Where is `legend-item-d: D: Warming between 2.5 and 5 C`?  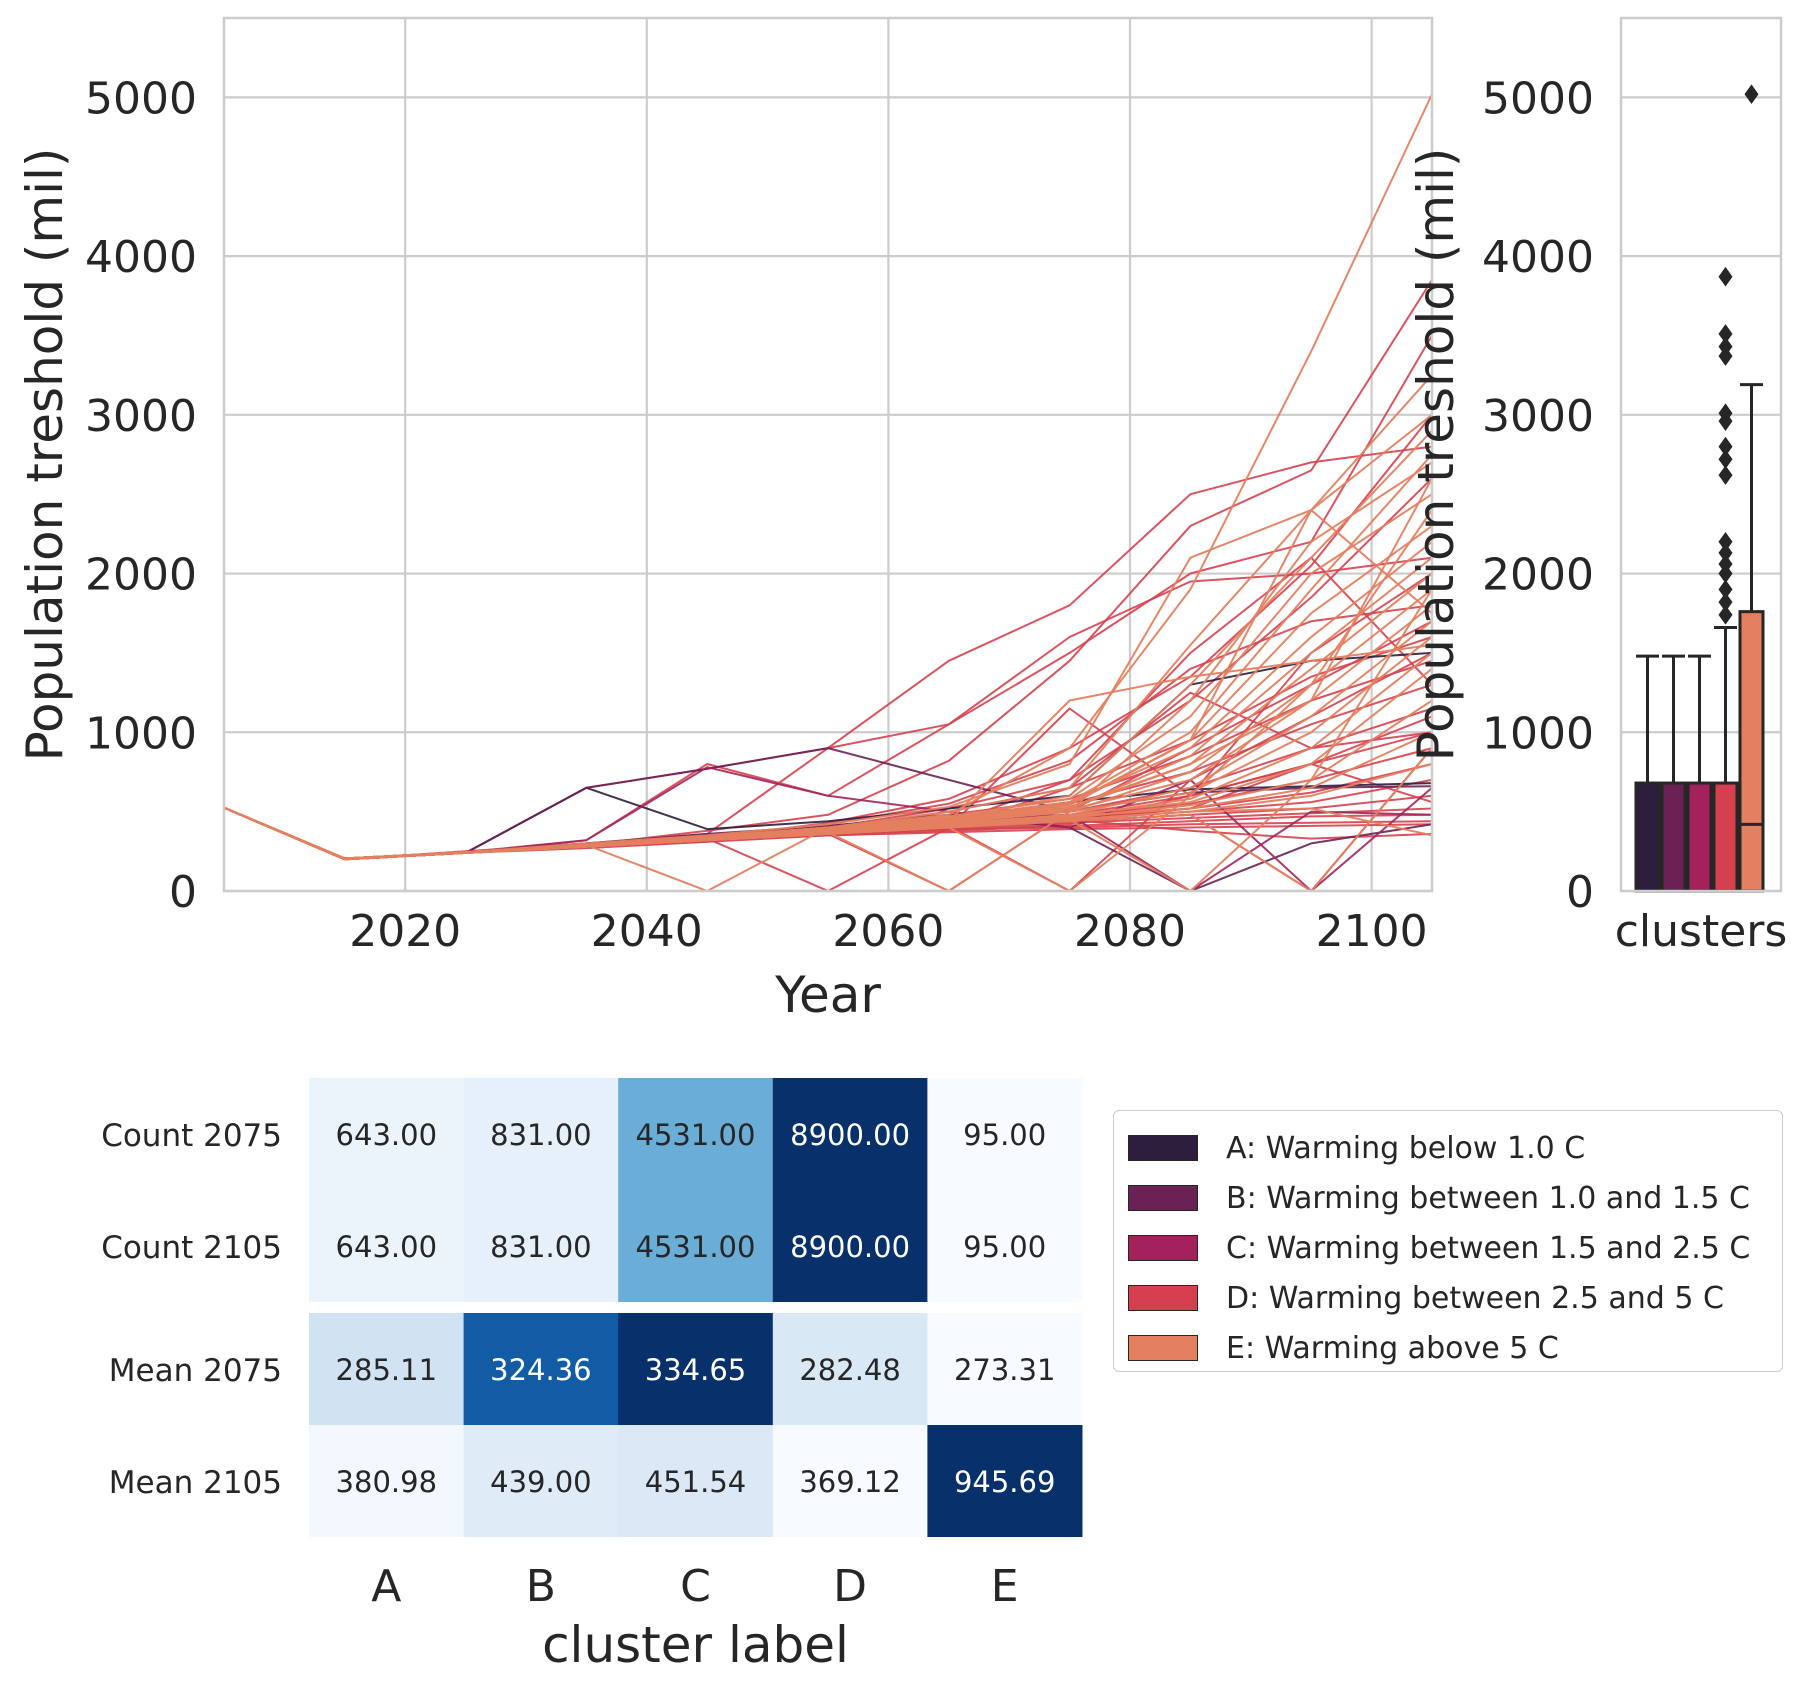
legend-item-d: D: Warming between 2.5 and 5 C is located at coordinates (1448, 1298).